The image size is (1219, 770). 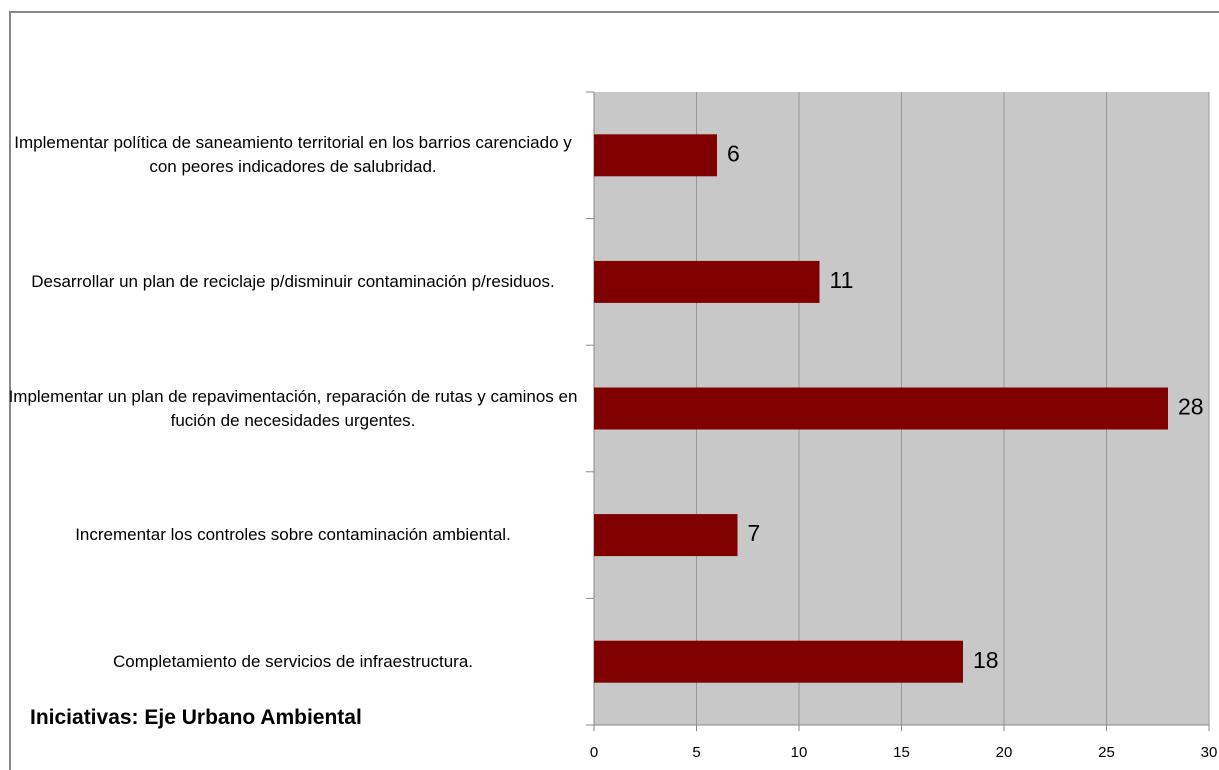 I want to click on x-tick-label: 0, so click(x=594, y=752).